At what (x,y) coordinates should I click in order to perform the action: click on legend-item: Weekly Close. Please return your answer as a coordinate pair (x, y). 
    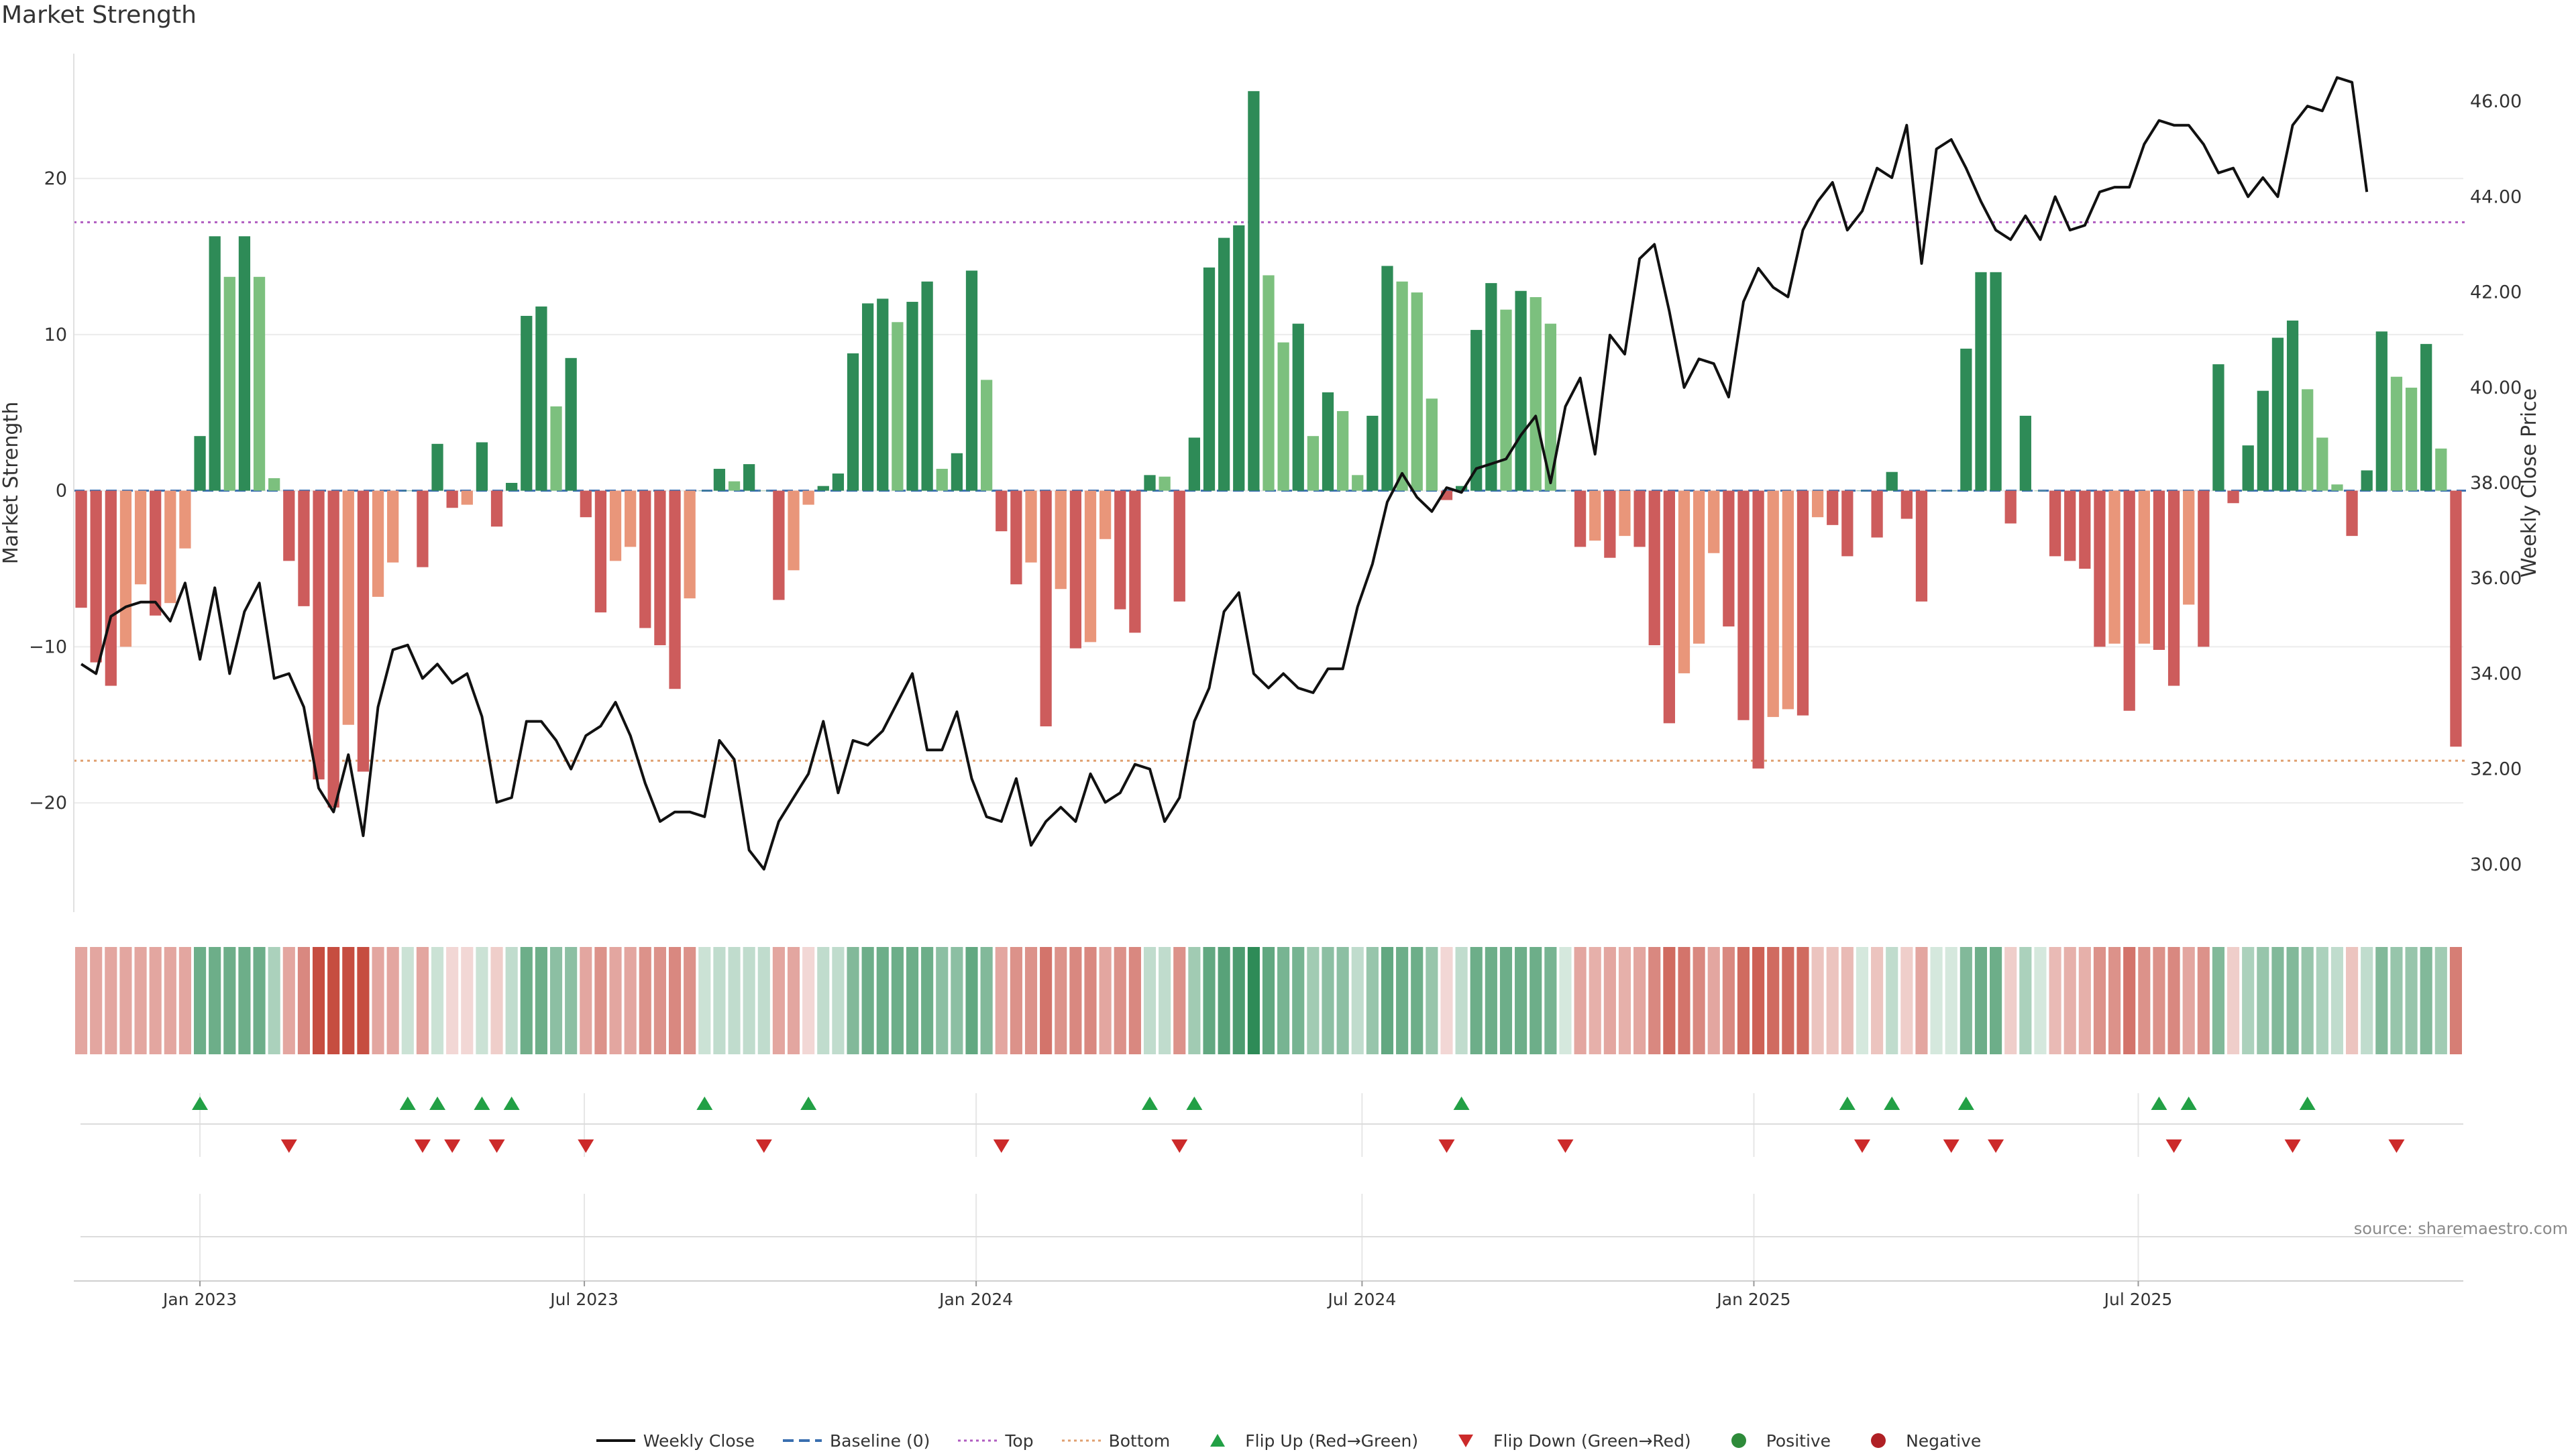
    Looking at the image, I should click on (675, 1441).